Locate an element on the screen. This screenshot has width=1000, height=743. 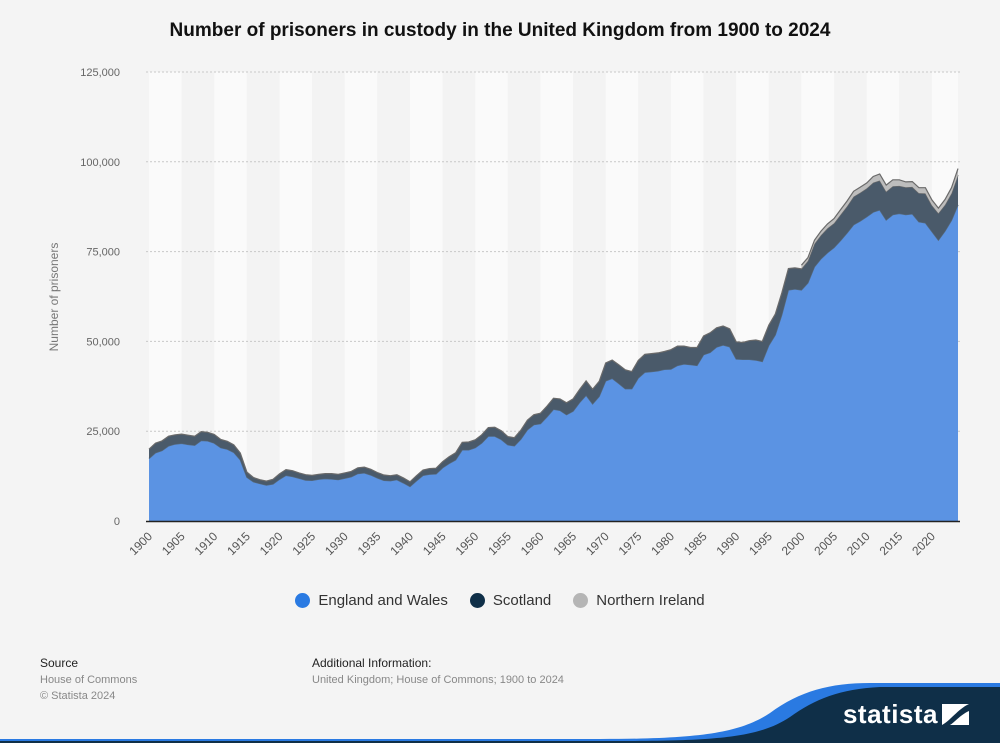
legend-label: Northern Ireland is located at coordinates (650, 600).